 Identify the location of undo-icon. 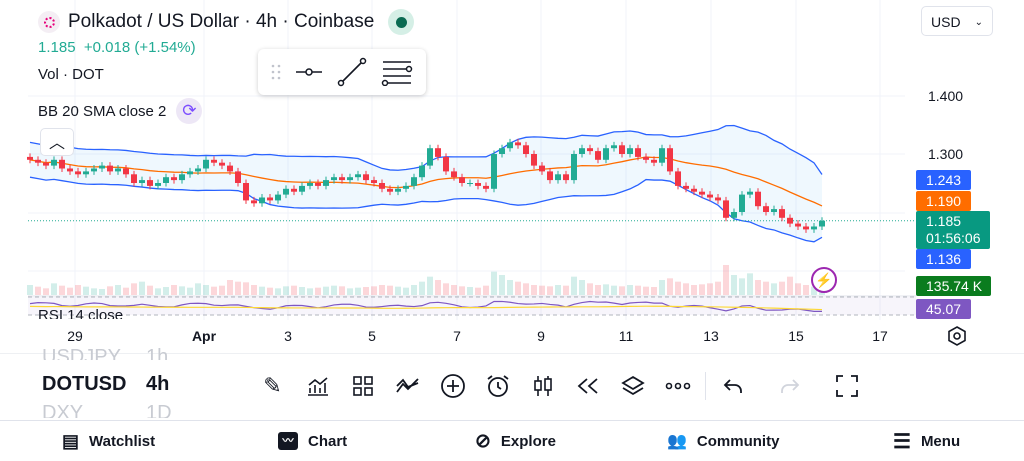
(732, 386).